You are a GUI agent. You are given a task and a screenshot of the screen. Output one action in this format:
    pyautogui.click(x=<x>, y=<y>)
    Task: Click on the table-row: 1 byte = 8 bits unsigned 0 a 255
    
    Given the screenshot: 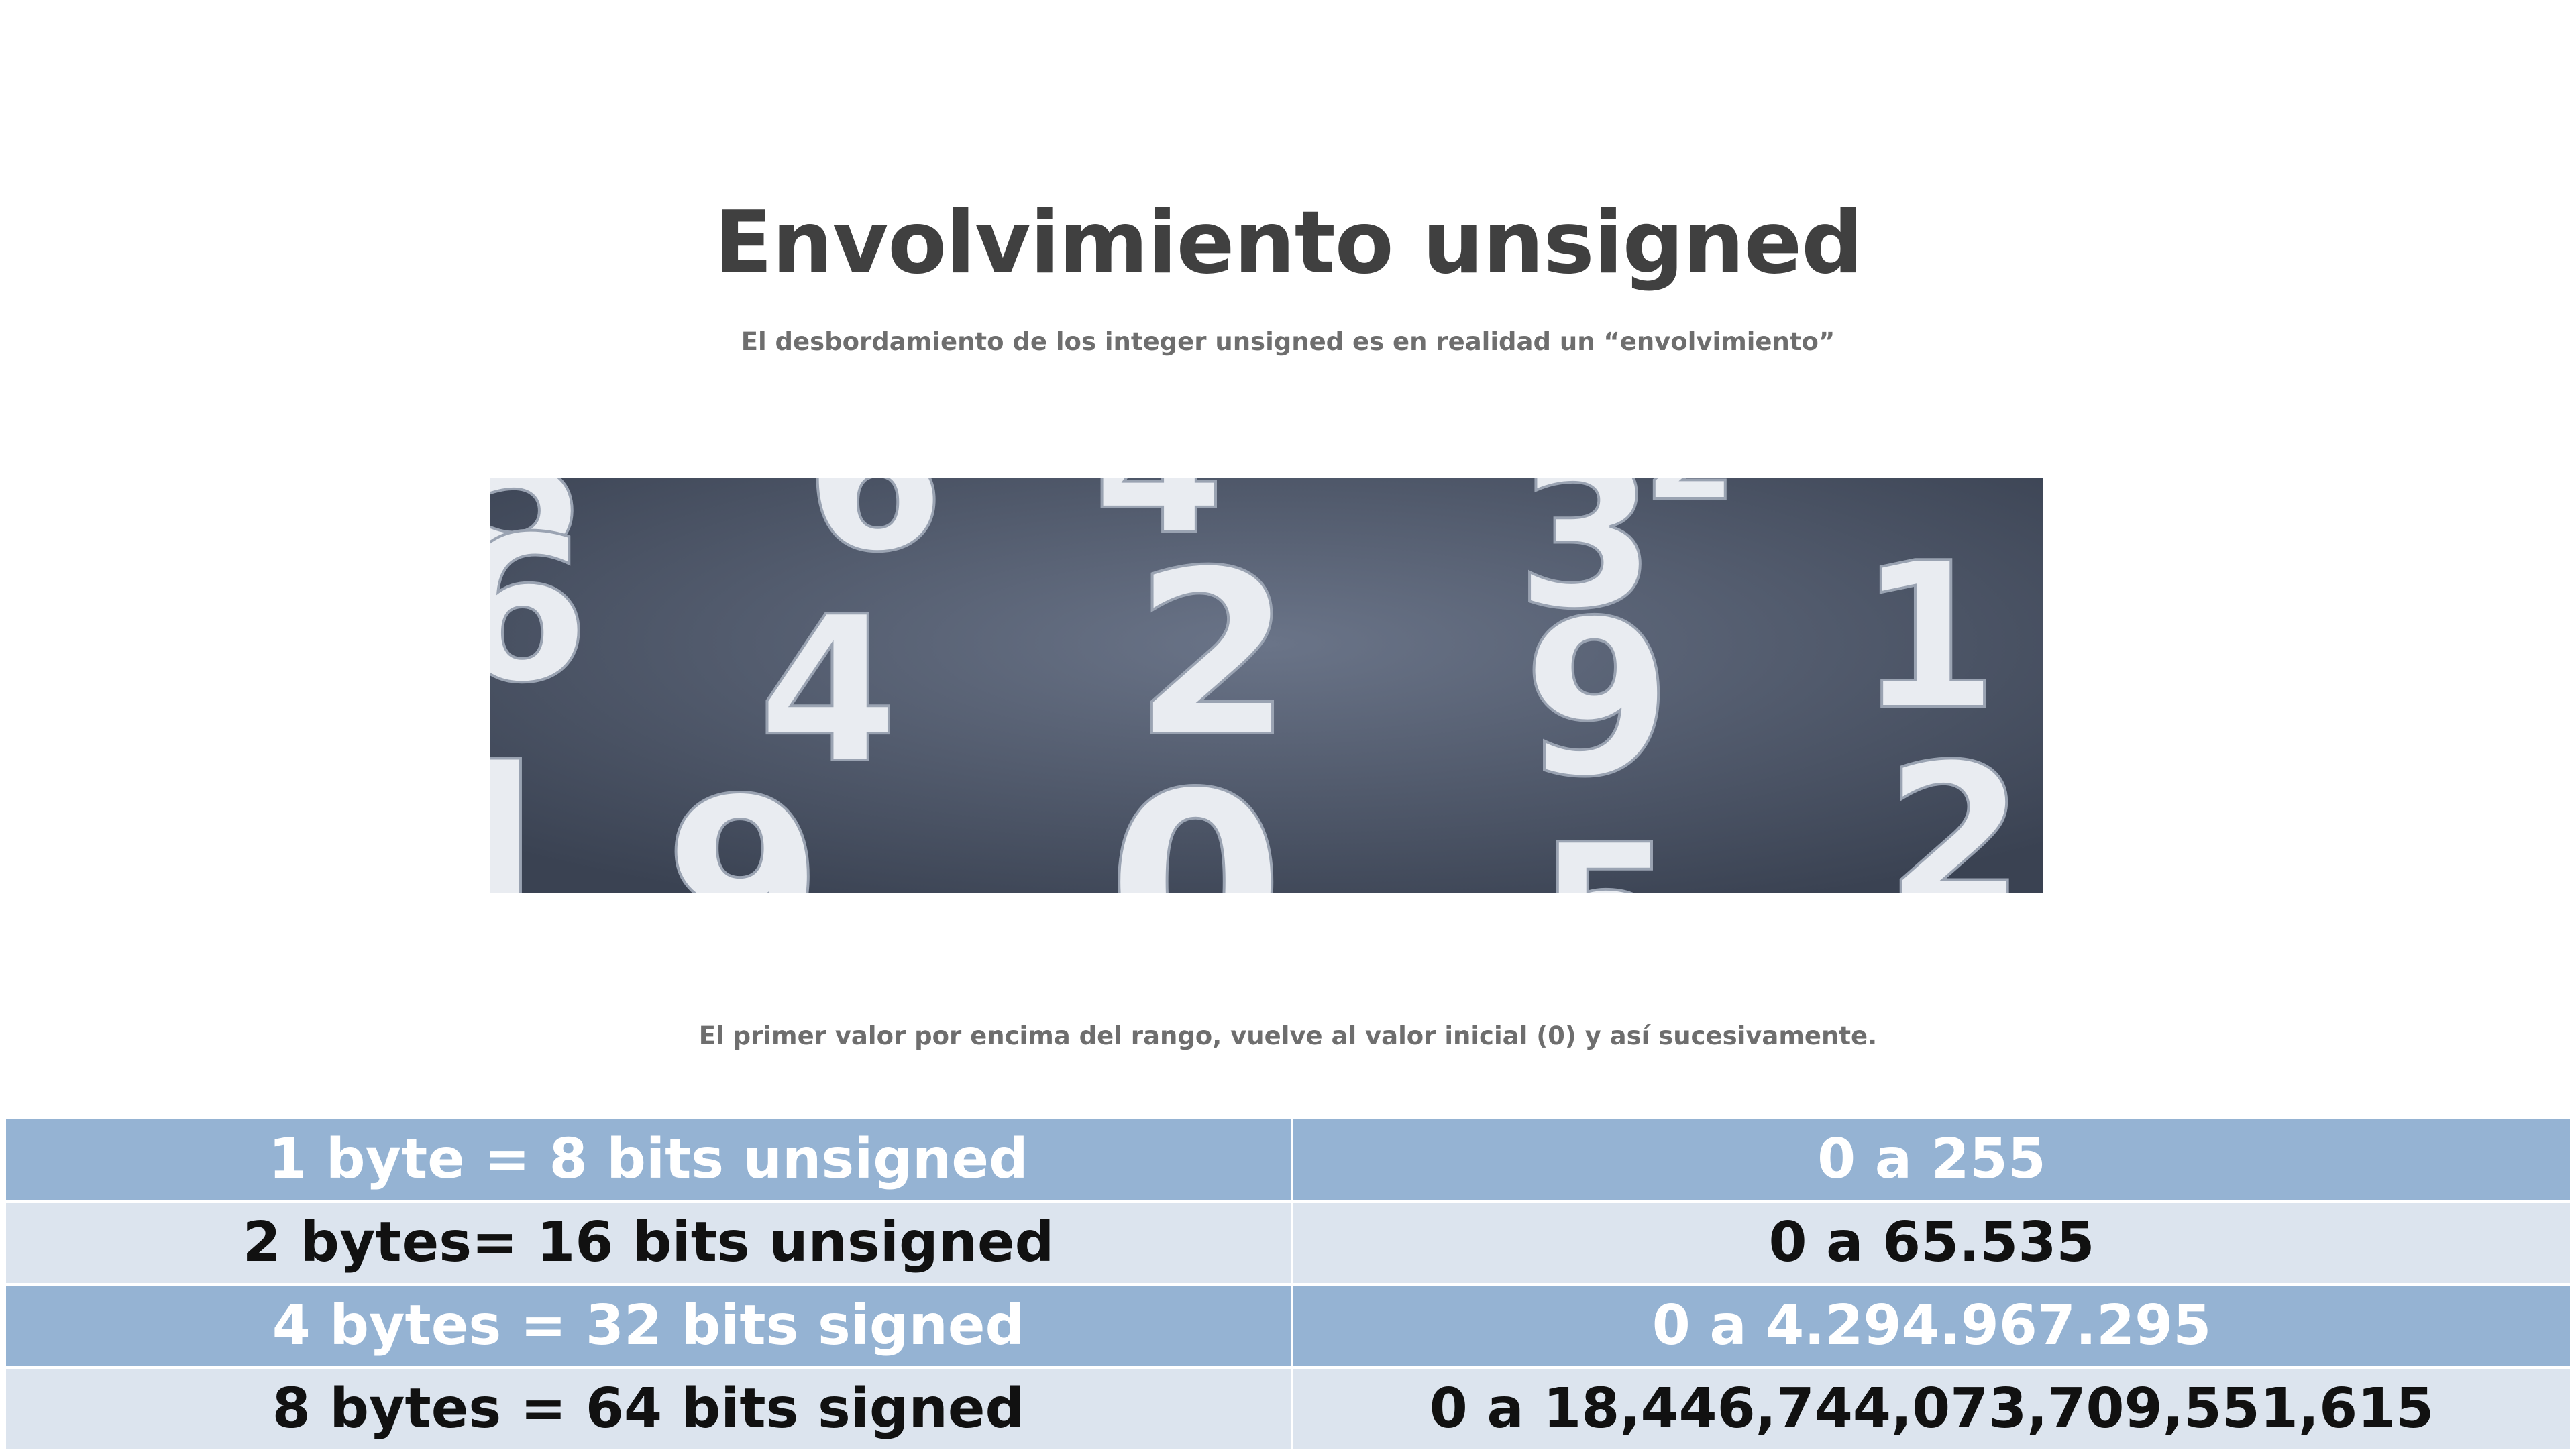 What is the action you would take?
    pyautogui.click(x=1288, y=1160)
    